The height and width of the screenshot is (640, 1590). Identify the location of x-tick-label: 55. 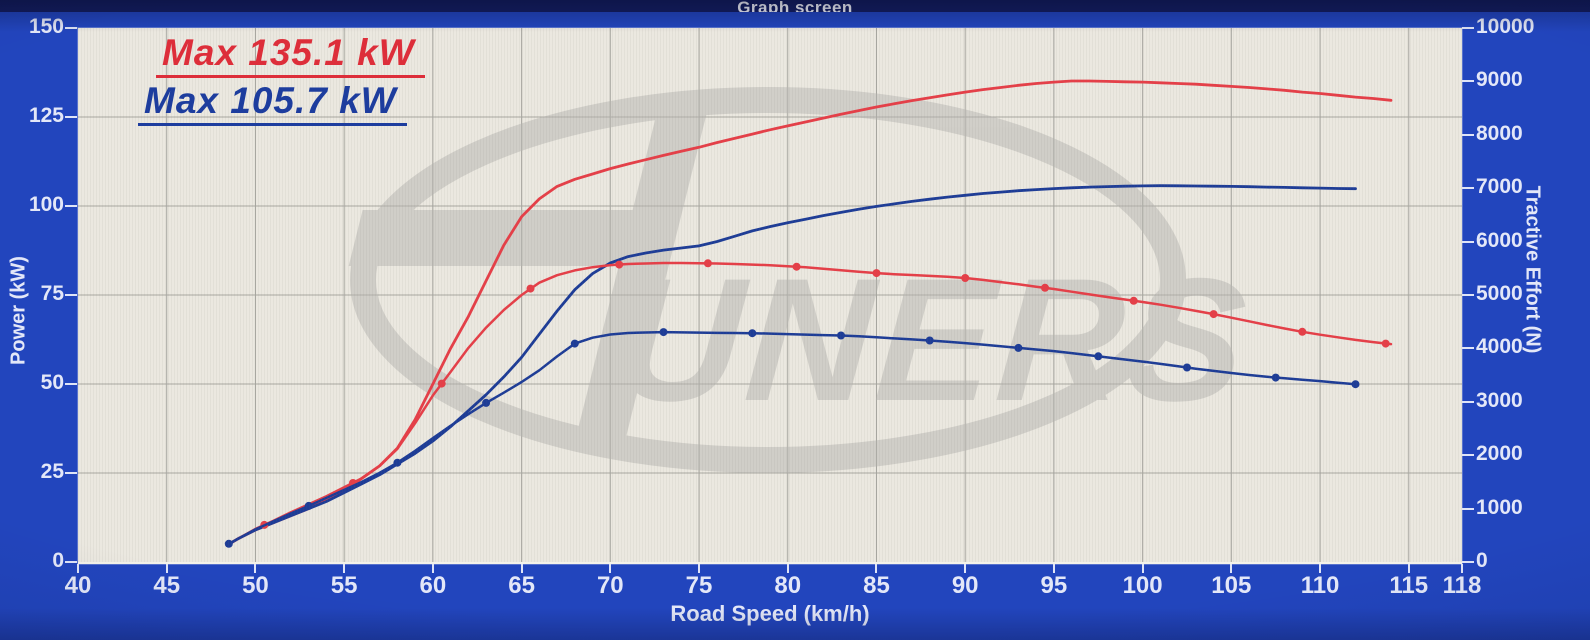
(344, 585).